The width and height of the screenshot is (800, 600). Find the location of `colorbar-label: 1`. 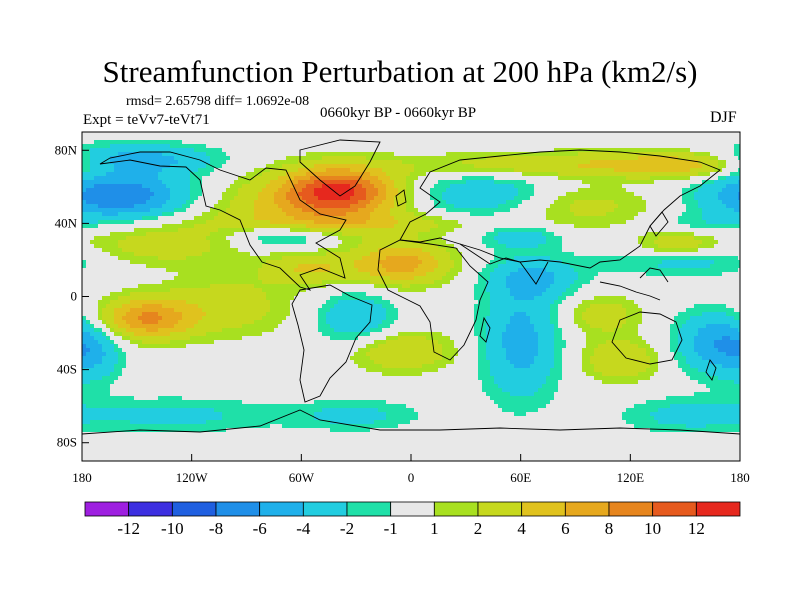

colorbar-label: 1 is located at coordinates (434, 528).